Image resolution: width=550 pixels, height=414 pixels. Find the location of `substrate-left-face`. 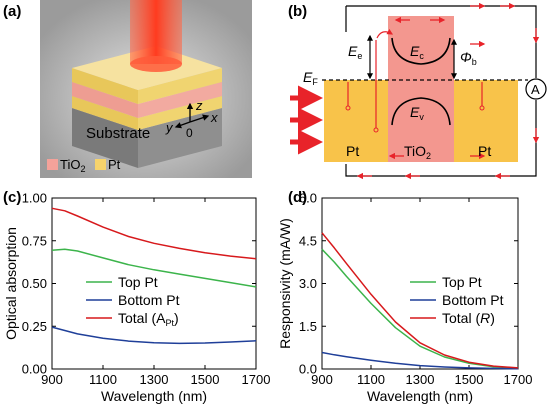

substrate-left-face is located at coordinates (105, 138).